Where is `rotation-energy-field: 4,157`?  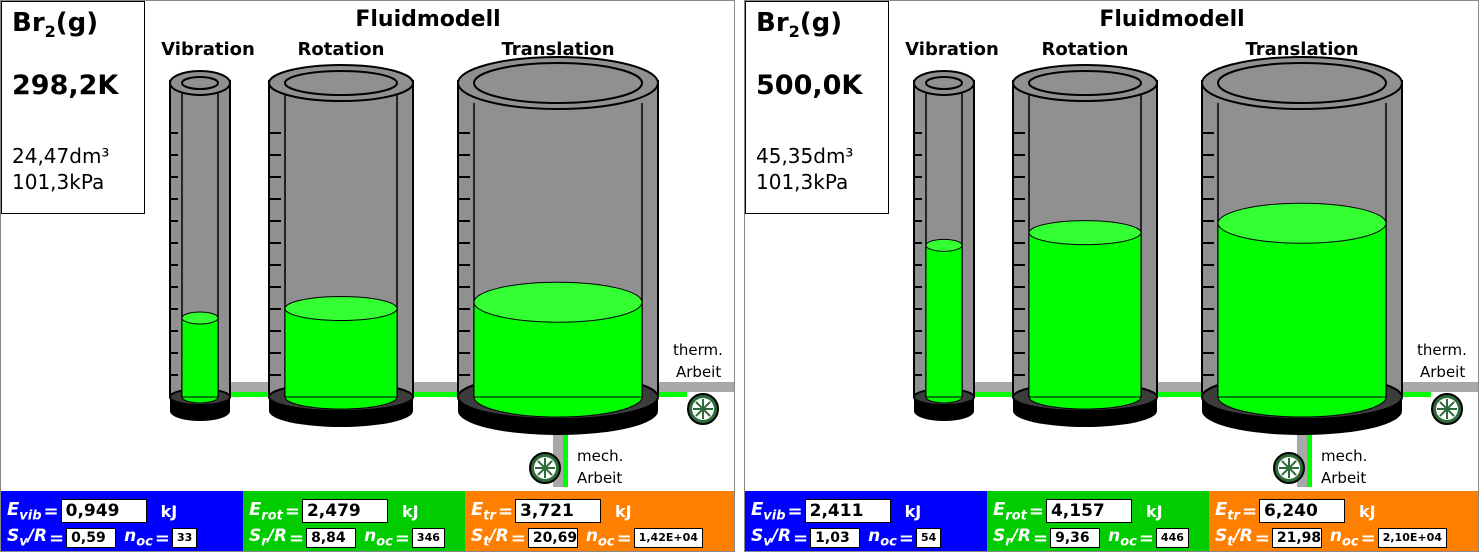 rotation-energy-field: 4,157 is located at coordinates (1088, 511).